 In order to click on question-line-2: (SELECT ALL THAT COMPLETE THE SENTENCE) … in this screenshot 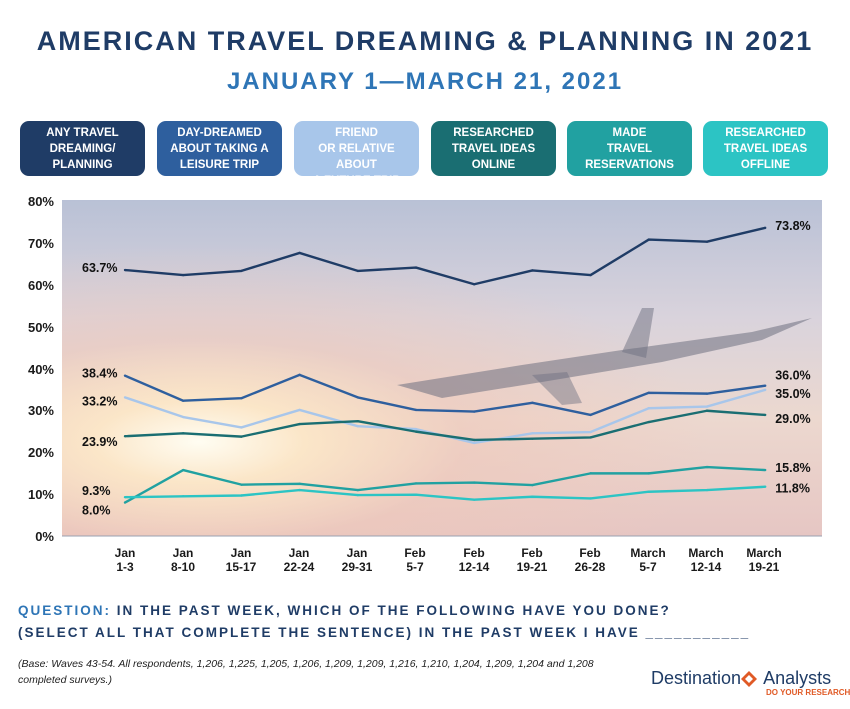, I will do `click(384, 632)`.